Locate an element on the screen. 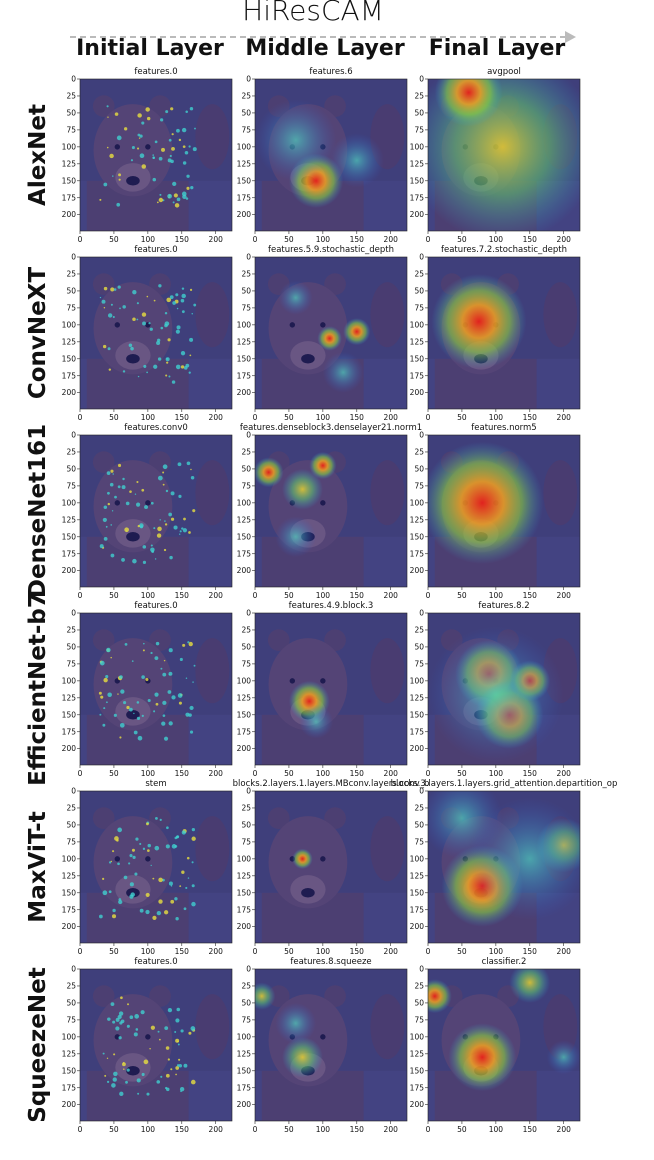 Image resolution: width=654 pixels, height=1160 pixels. x-tick-label: 100 is located at coordinates (496, 951).